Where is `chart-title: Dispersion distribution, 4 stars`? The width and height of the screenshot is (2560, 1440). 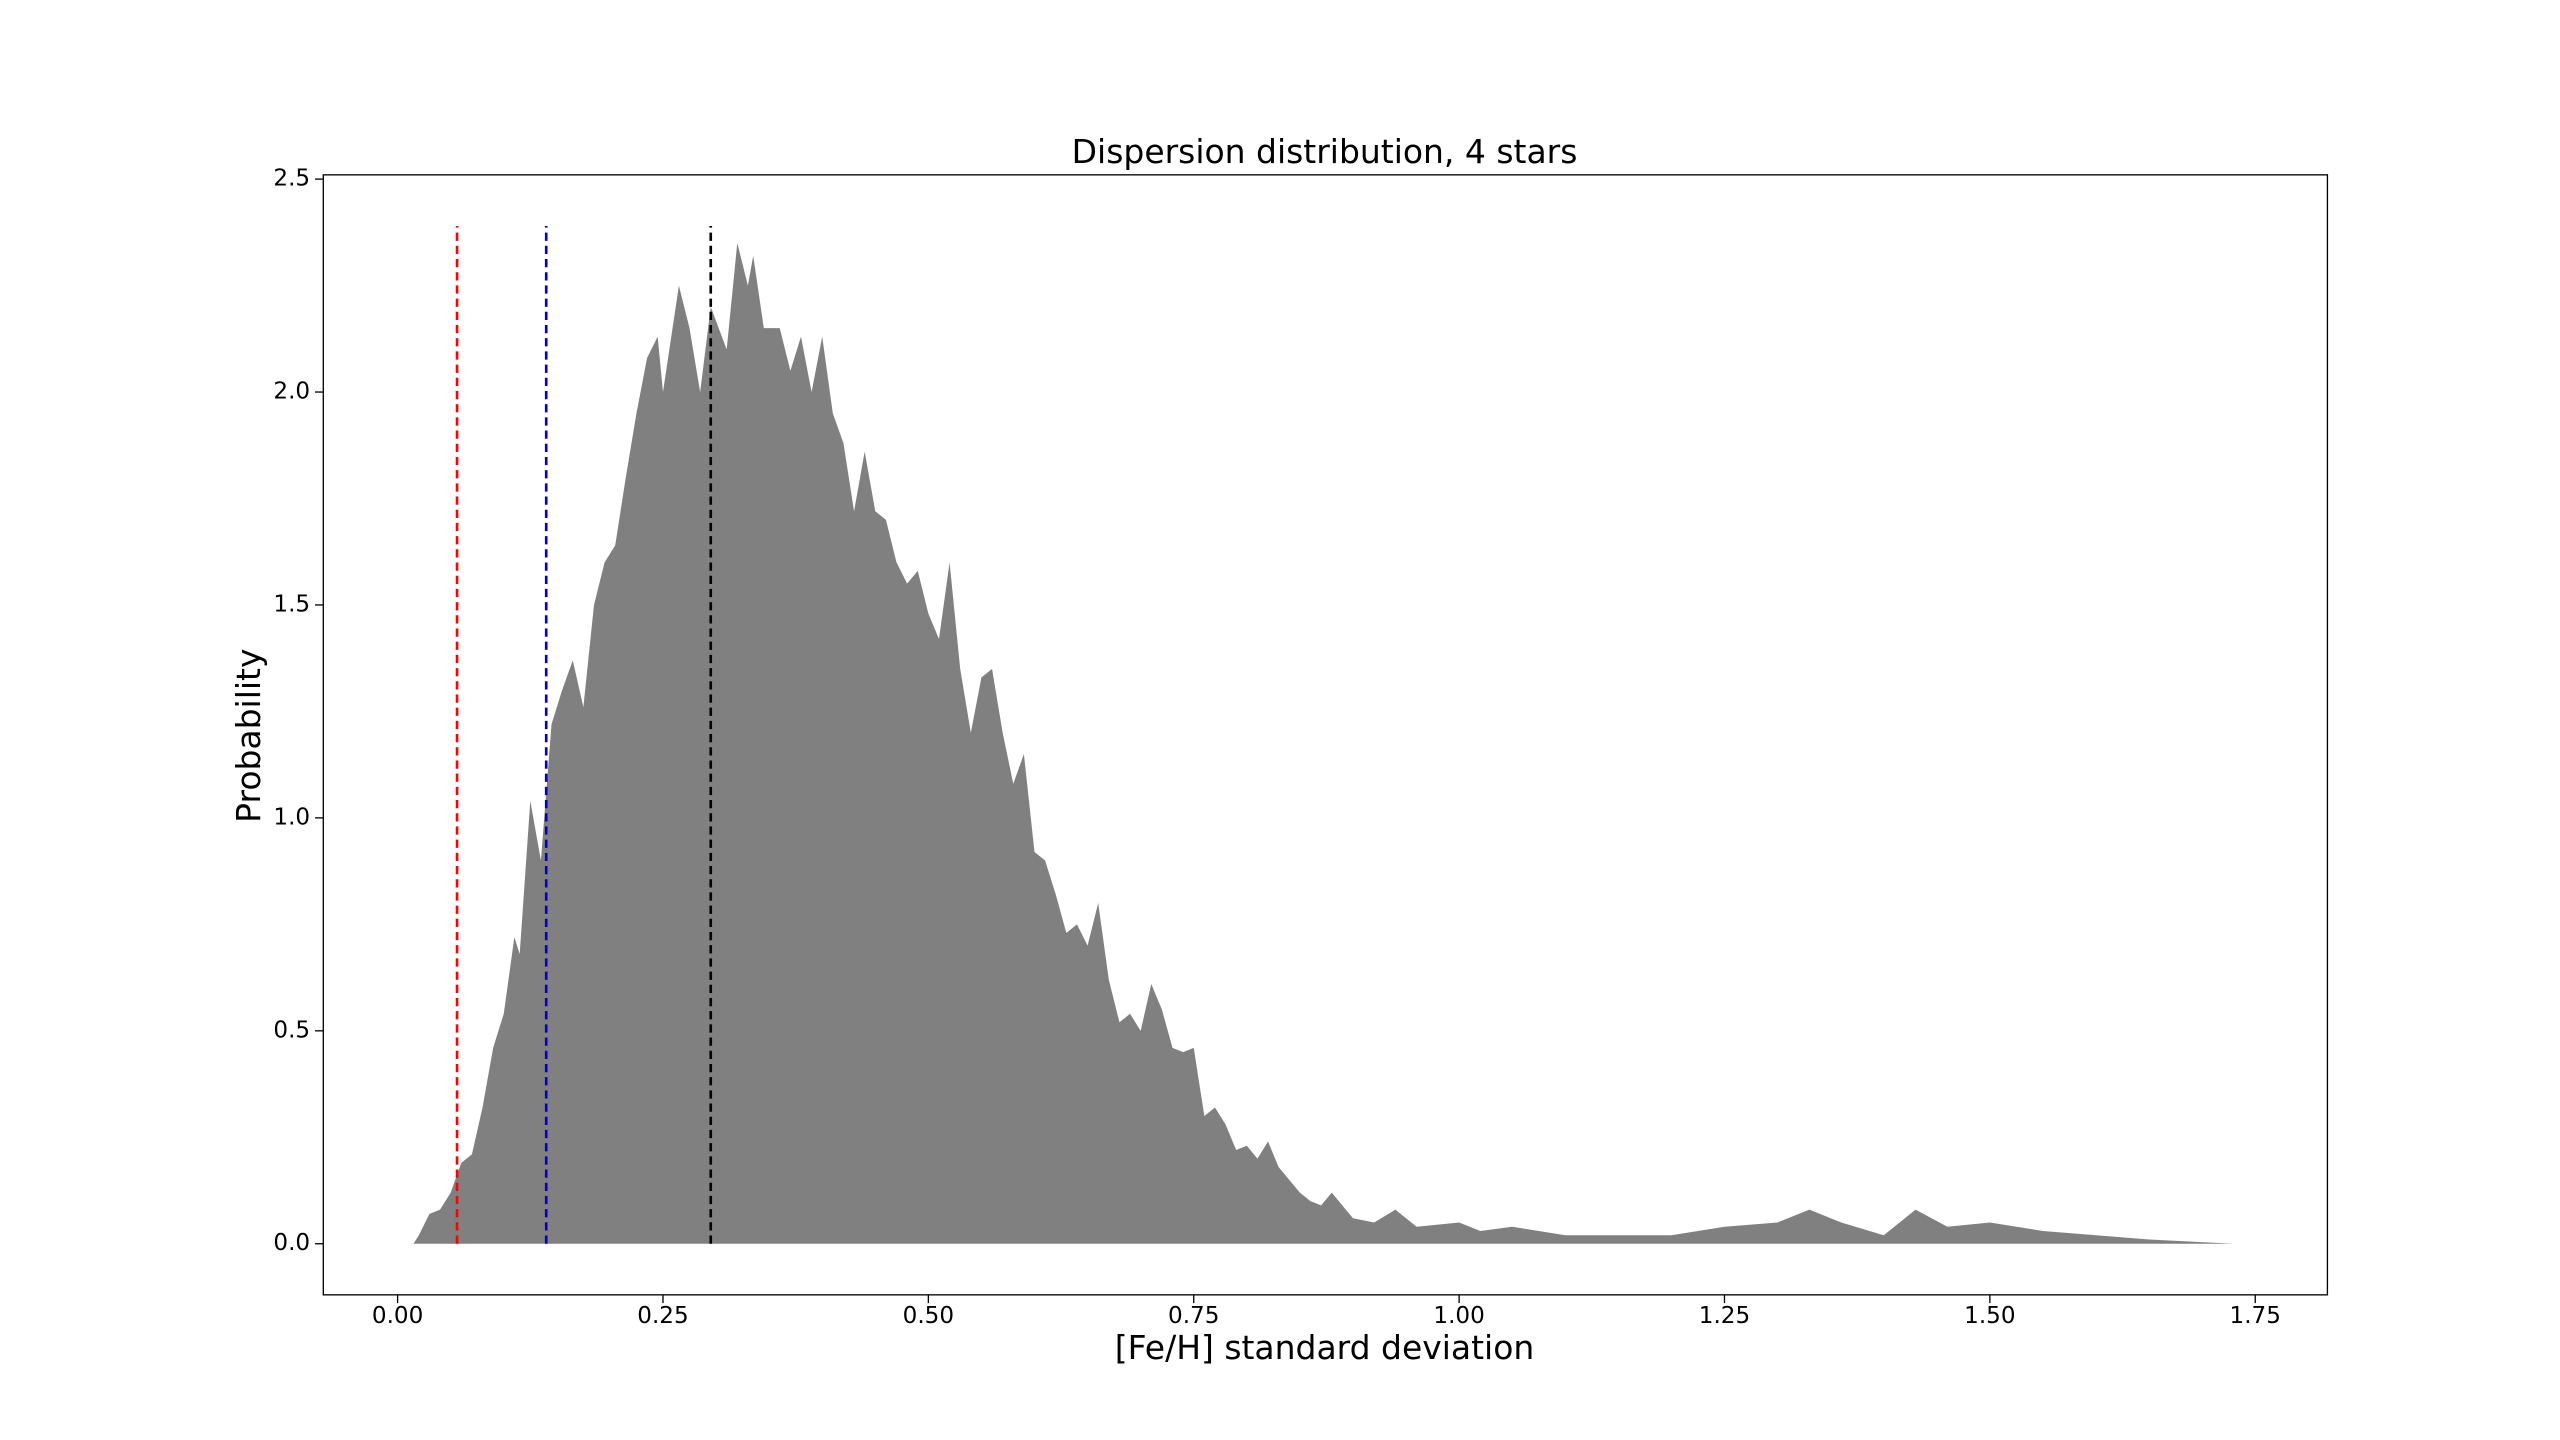
chart-title: Dispersion distribution, 4 stars is located at coordinates (1325, 151).